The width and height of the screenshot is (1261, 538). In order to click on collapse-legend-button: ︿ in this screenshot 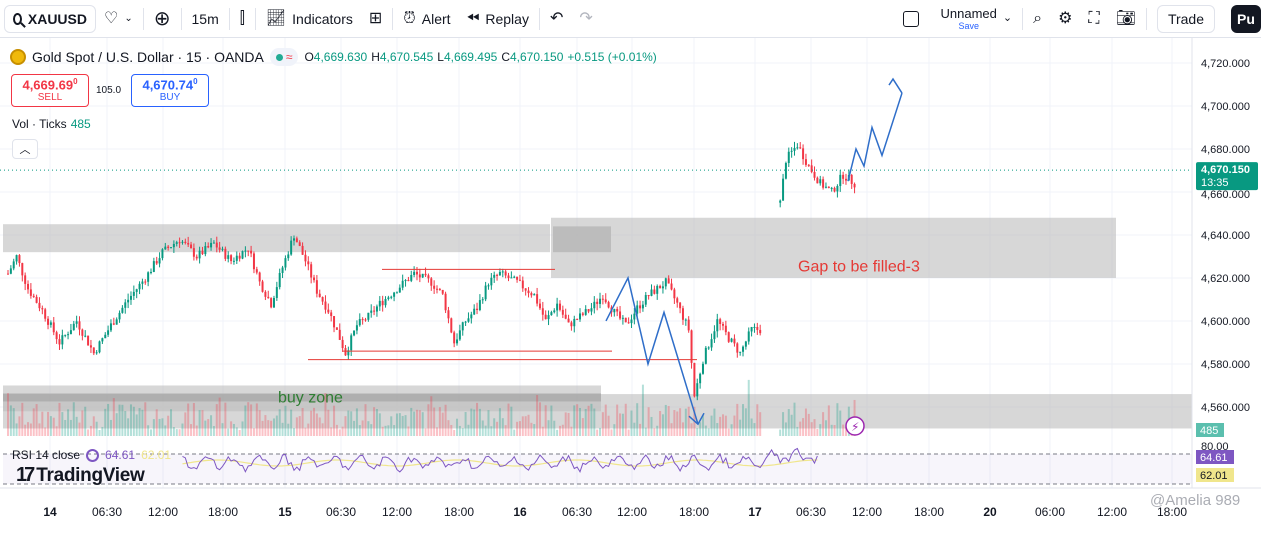, I will do `click(25, 149)`.